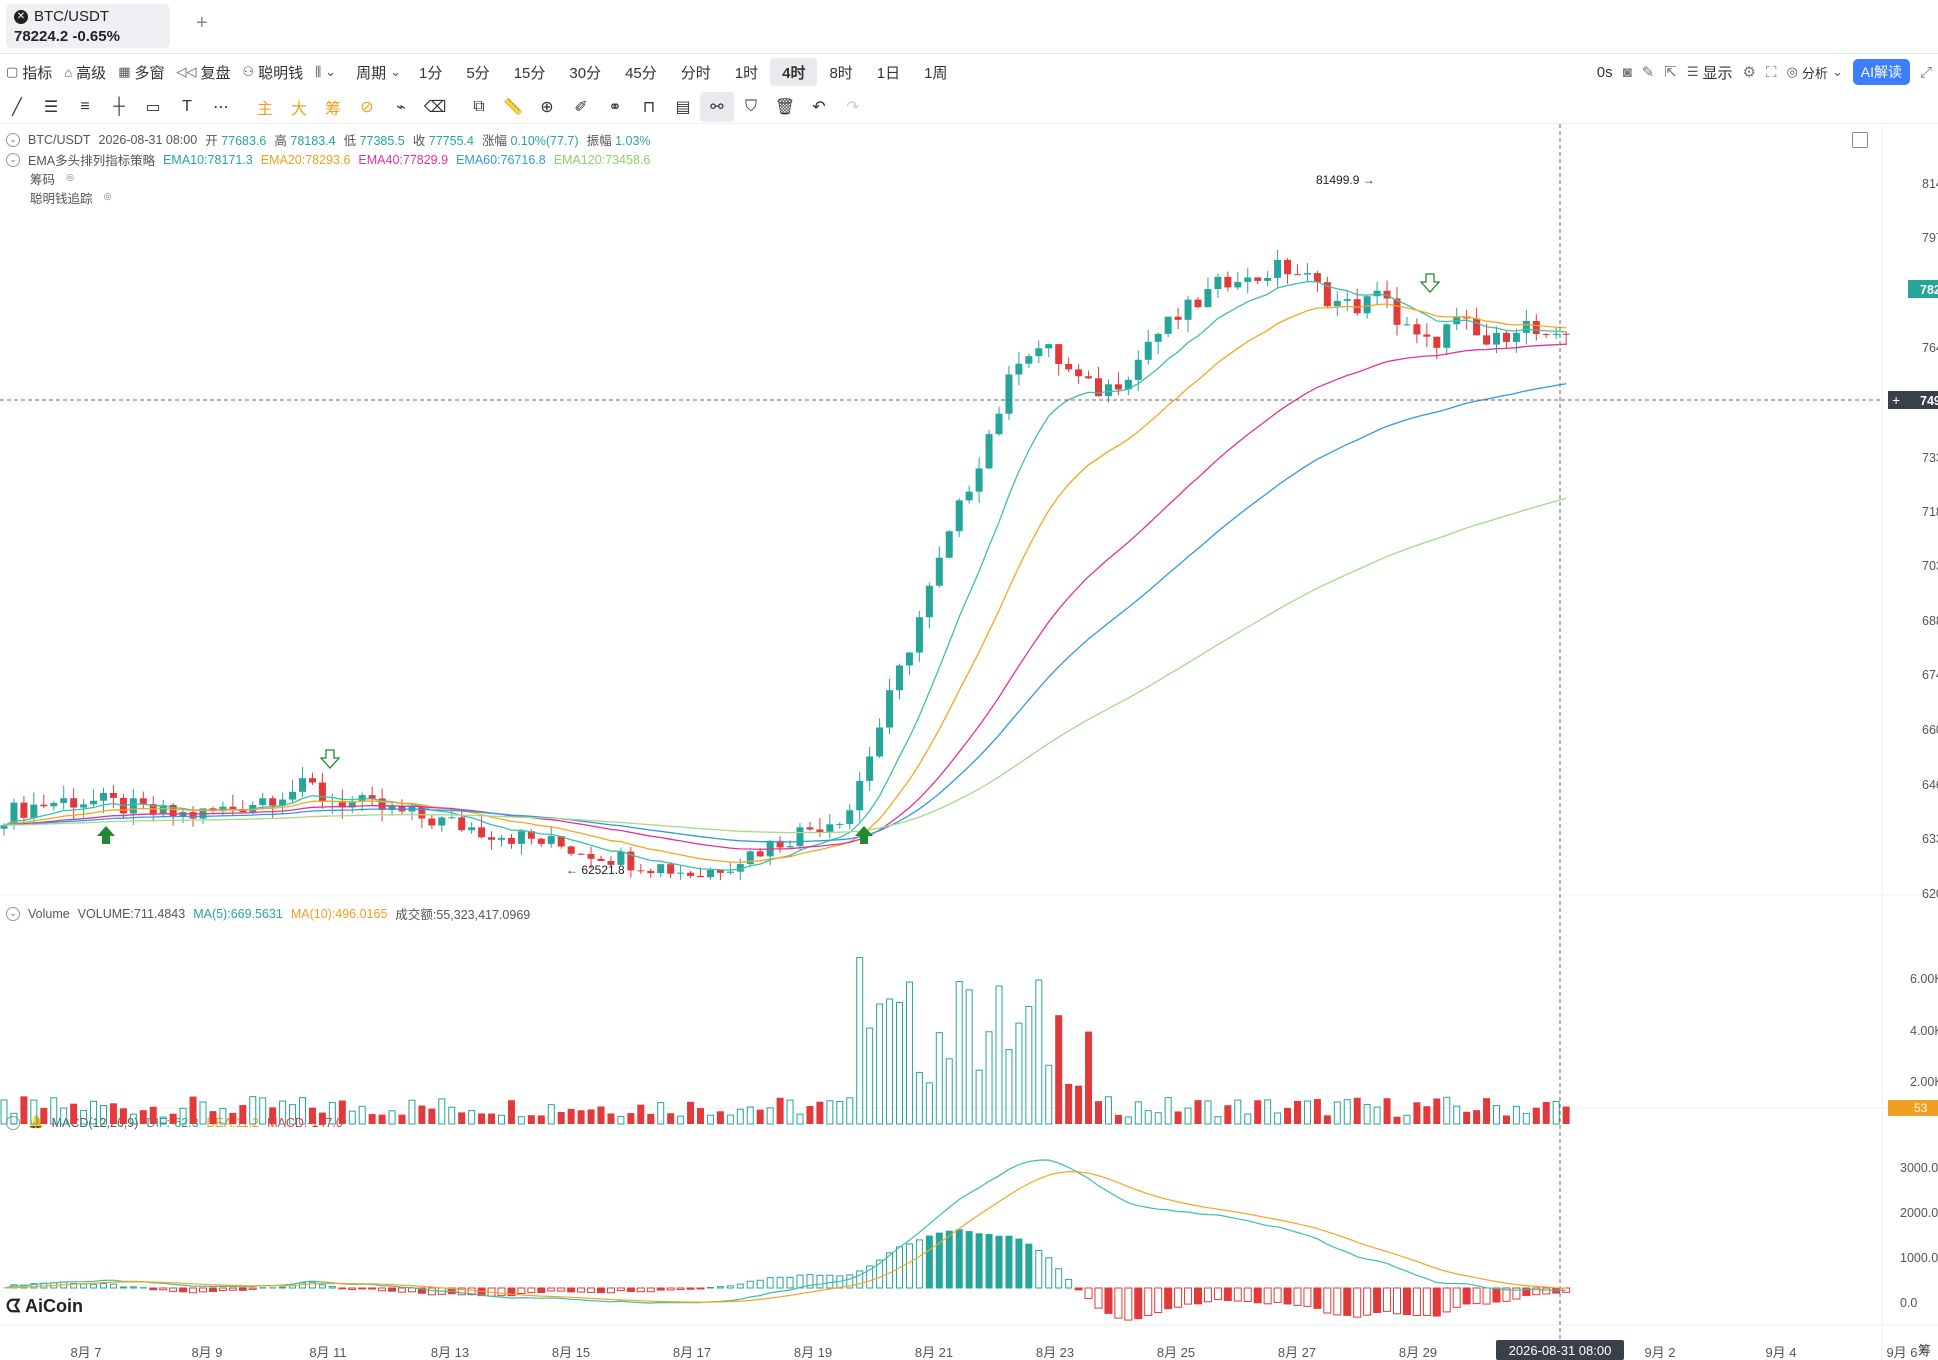  Describe the element at coordinates (479, 106) in the screenshot. I see `copy-icon: ⧉` at that location.